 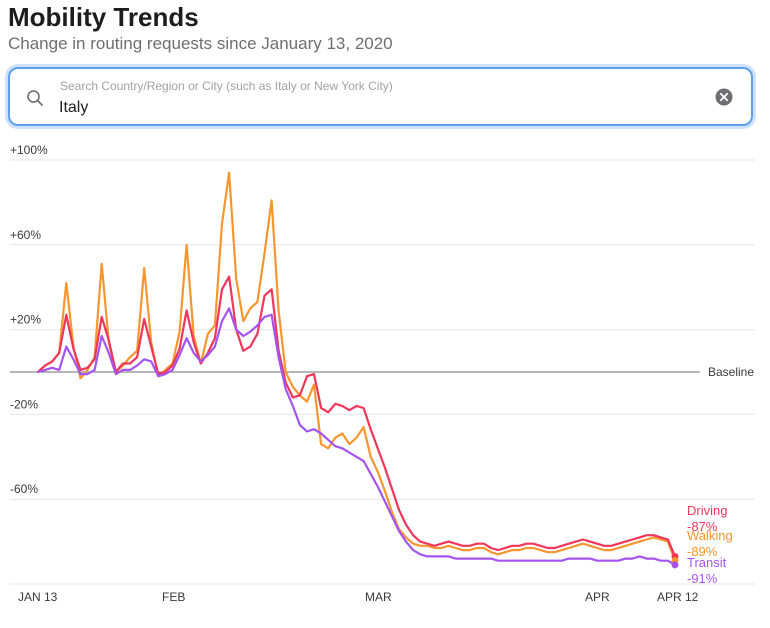 What do you see at coordinates (103, 17) in the screenshot?
I see `page-title: Mobility Trends` at bounding box center [103, 17].